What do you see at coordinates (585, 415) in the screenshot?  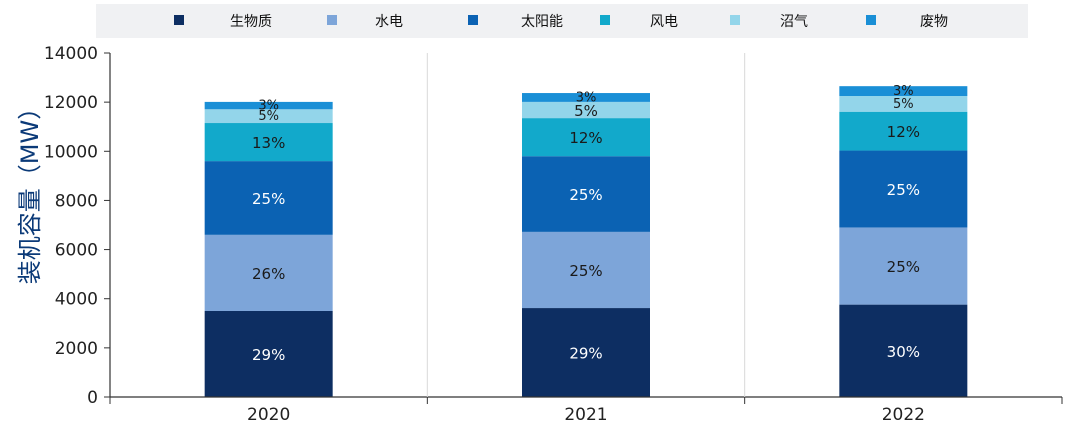 I see `x-tick-label: 2021` at bounding box center [585, 415].